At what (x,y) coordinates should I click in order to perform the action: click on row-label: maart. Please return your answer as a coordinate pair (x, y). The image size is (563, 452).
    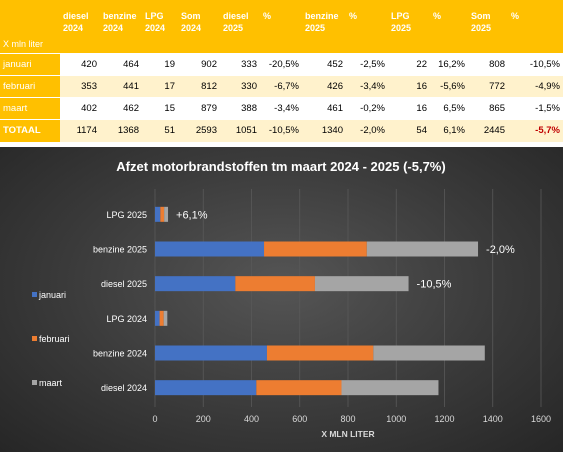
    Looking at the image, I should click on (30, 108).